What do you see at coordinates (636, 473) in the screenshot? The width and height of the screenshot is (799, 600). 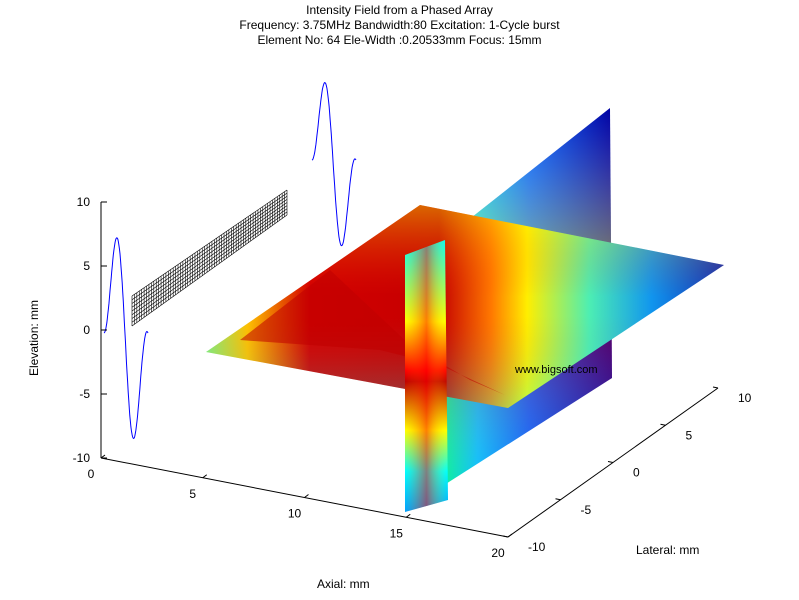 I see `lateral-tick-label: 0` at bounding box center [636, 473].